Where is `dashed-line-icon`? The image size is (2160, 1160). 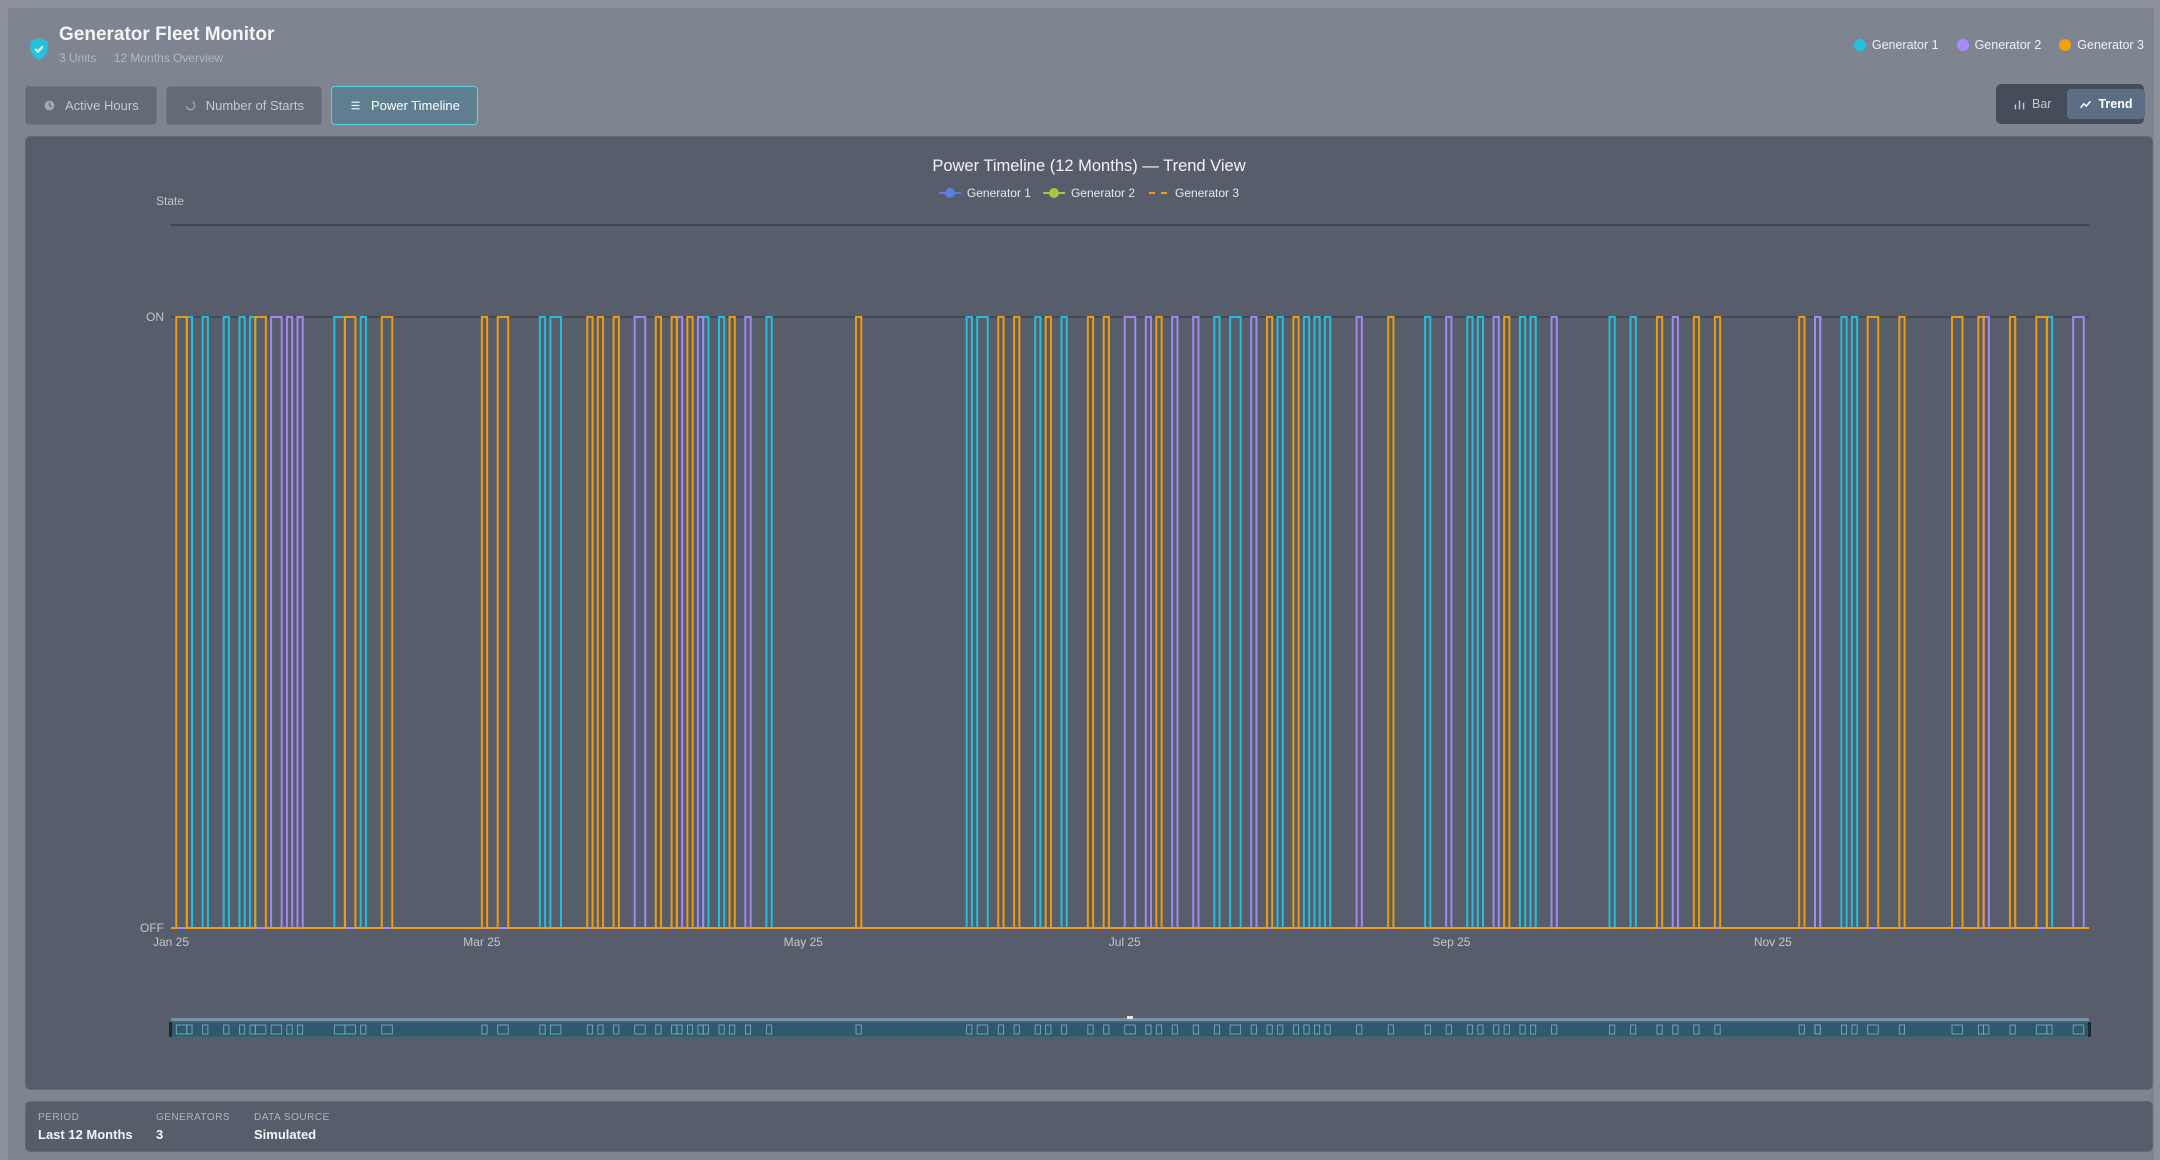
dashed-line-icon is located at coordinates (1158, 193).